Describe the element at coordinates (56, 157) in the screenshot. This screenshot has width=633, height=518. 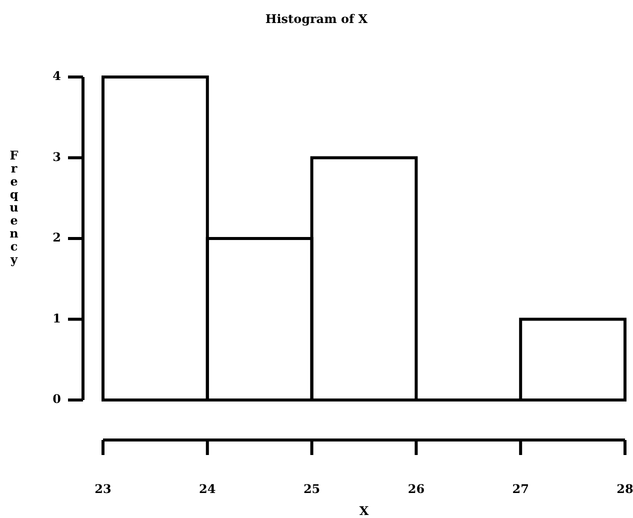
I see `y-tick-label: 3` at that location.